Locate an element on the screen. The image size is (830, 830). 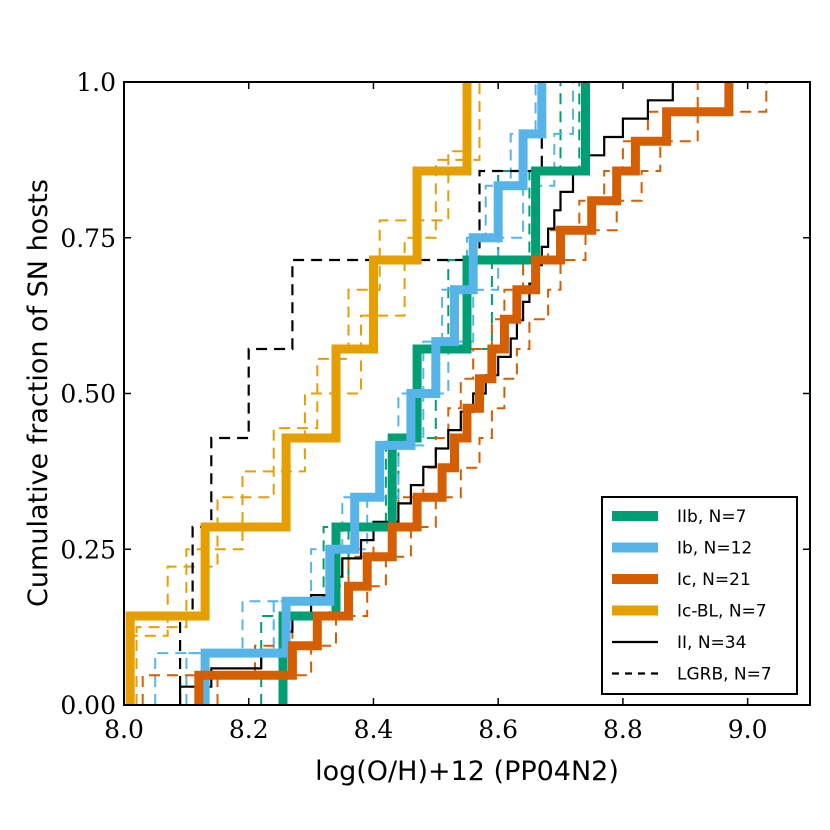
legend-label-3: Ic-BL, N=7 is located at coordinates (722, 612).